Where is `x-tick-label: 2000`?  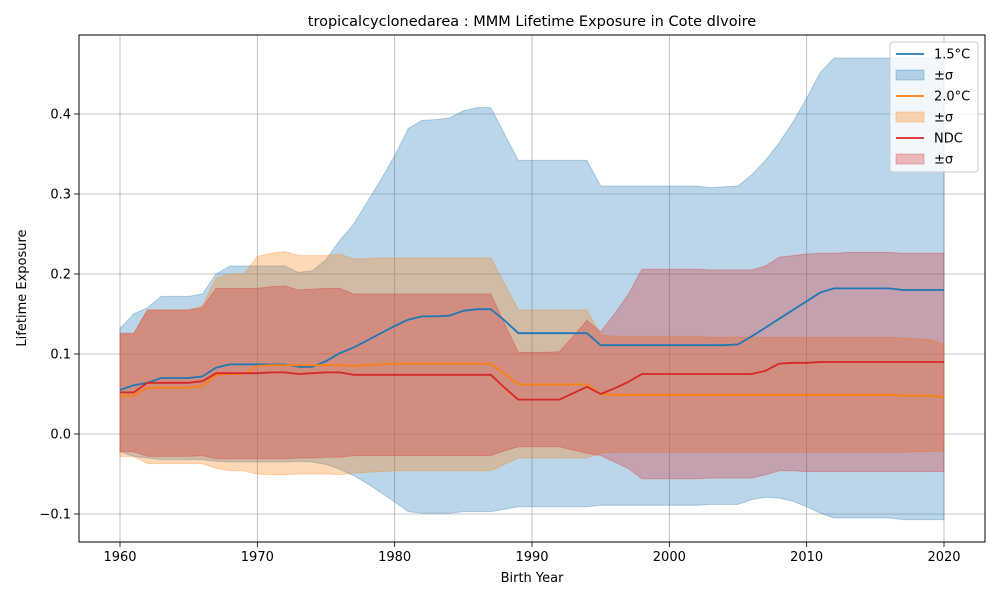 x-tick-label: 2000 is located at coordinates (669, 557).